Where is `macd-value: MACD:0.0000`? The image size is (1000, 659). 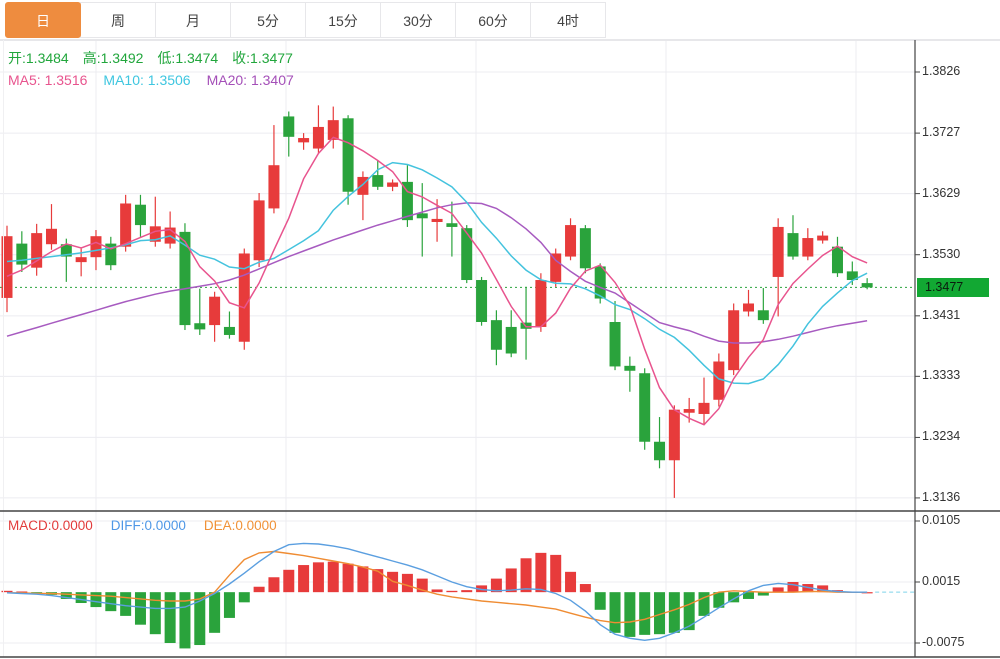 macd-value: MACD:0.0000 is located at coordinates (50, 525).